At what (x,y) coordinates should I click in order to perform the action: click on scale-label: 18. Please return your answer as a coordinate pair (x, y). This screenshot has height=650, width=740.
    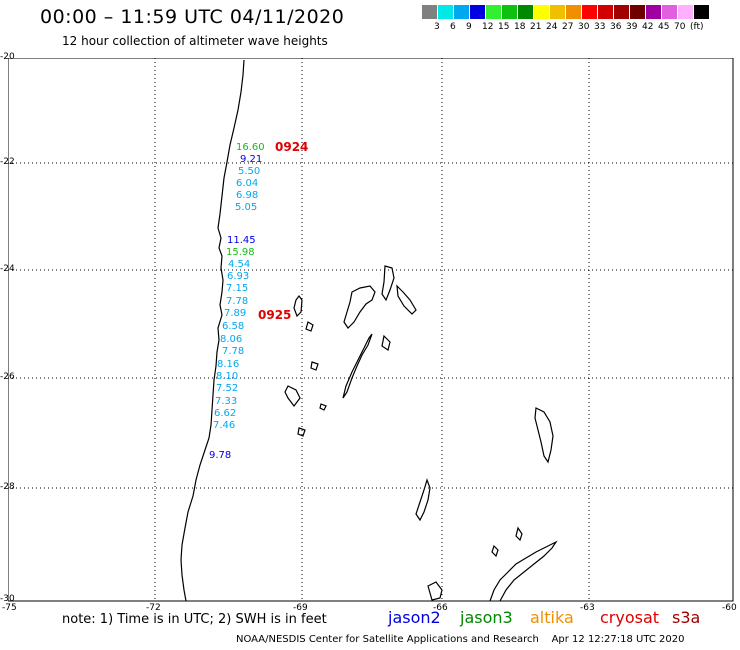
    Looking at the image, I should click on (520, 27).